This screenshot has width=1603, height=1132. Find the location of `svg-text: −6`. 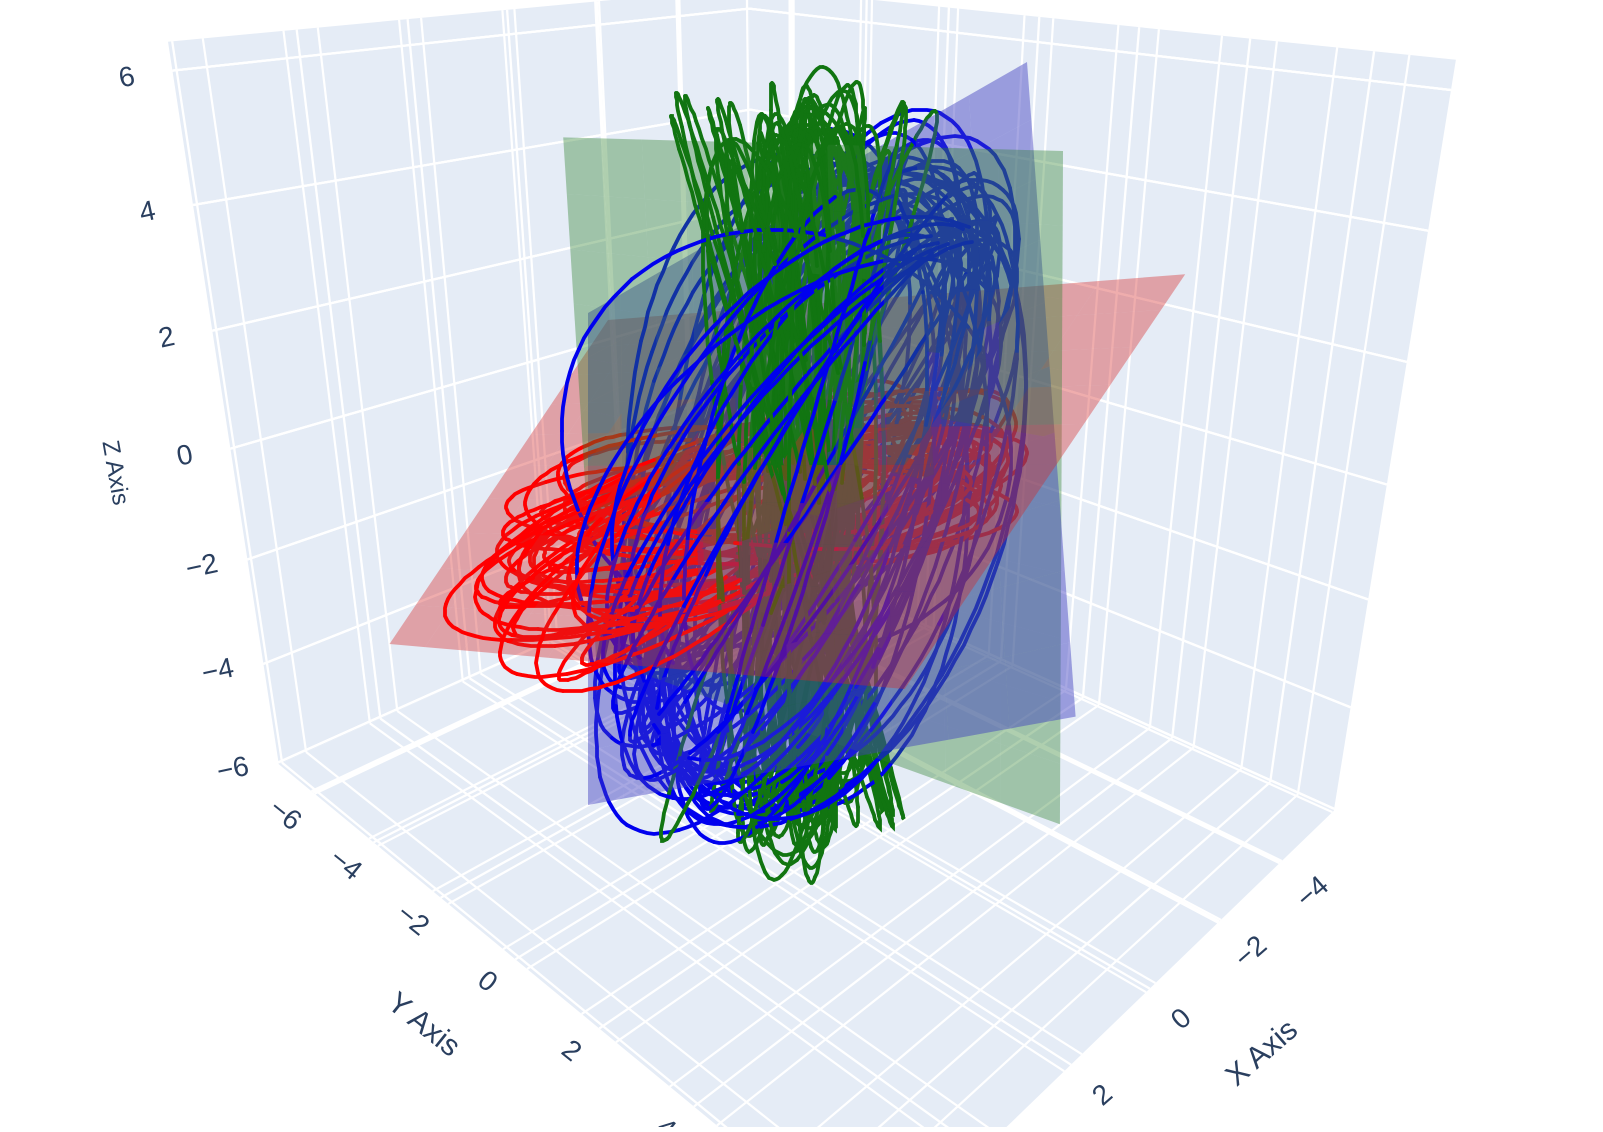

svg-text: −6 is located at coordinates (233, 768).